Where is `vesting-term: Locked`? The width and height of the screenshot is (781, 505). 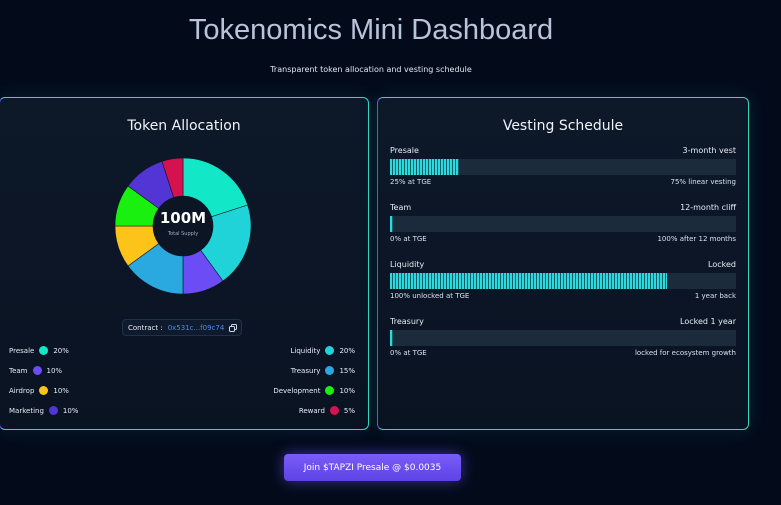 vesting-term: Locked is located at coordinates (722, 264).